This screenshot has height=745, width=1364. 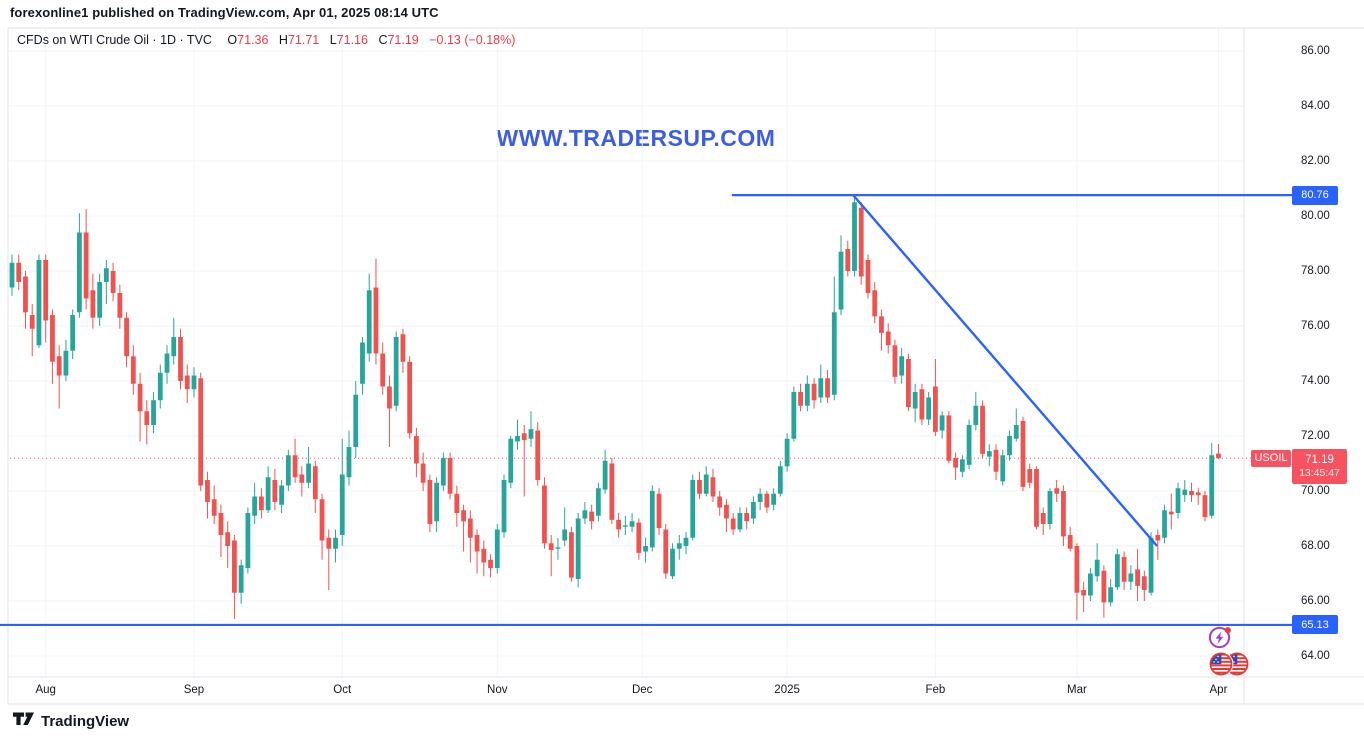 What do you see at coordinates (1271, 458) in the screenshot?
I see `symbol-tag: USOIL` at bounding box center [1271, 458].